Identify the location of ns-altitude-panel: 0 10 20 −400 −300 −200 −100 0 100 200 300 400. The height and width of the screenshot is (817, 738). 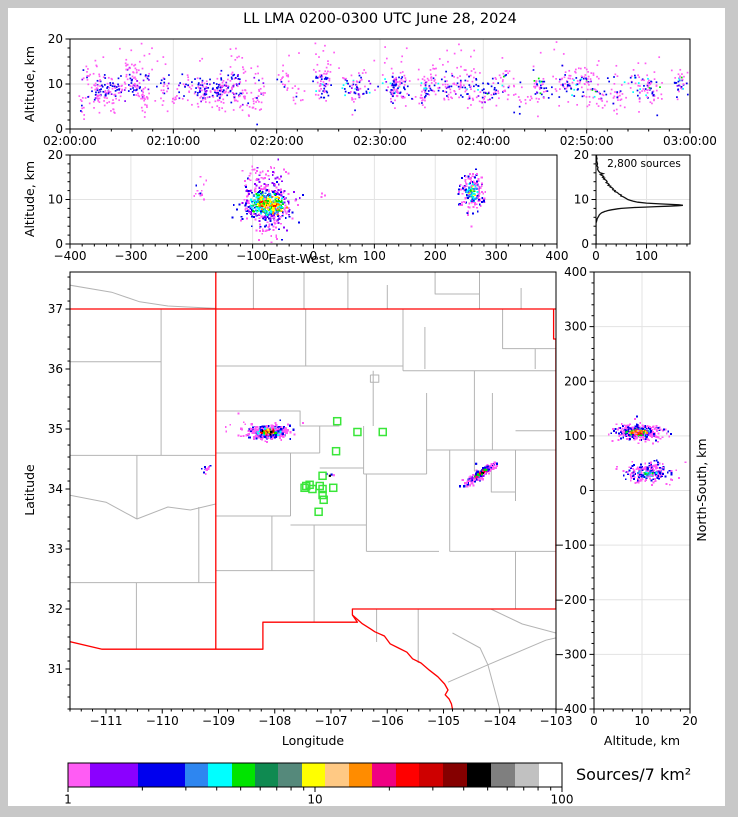
(626, 496).